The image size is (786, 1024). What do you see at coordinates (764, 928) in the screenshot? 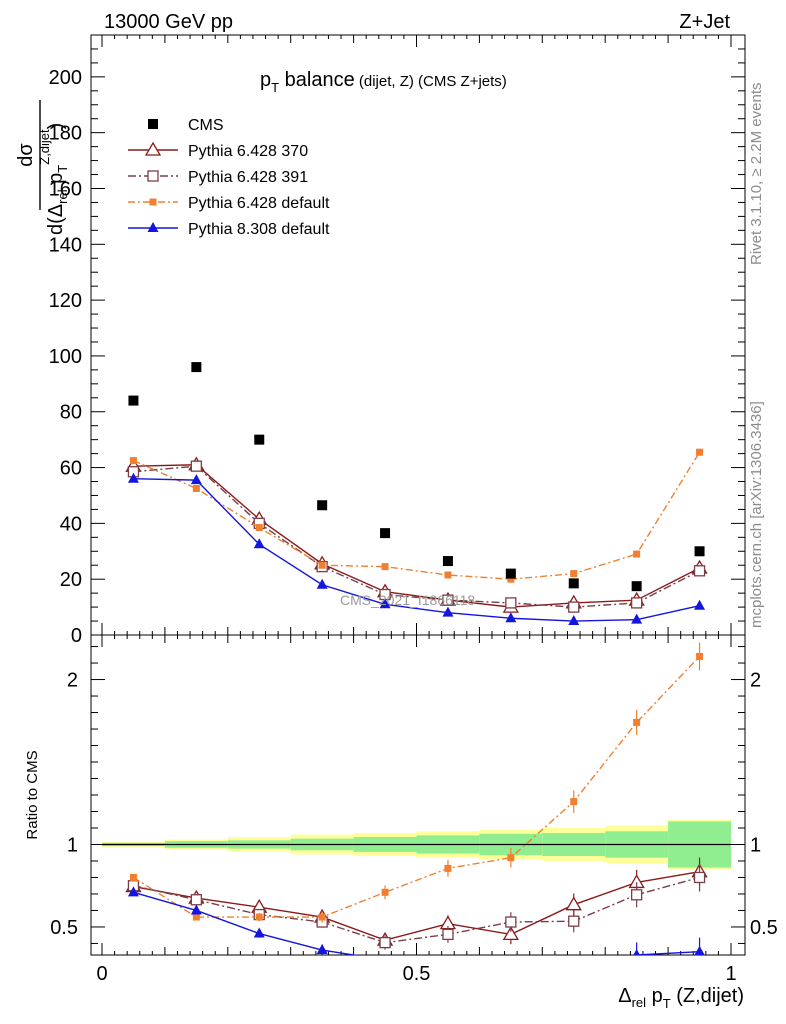
I see `y-tick-label-bottom-right: 0.5` at bounding box center [764, 928].